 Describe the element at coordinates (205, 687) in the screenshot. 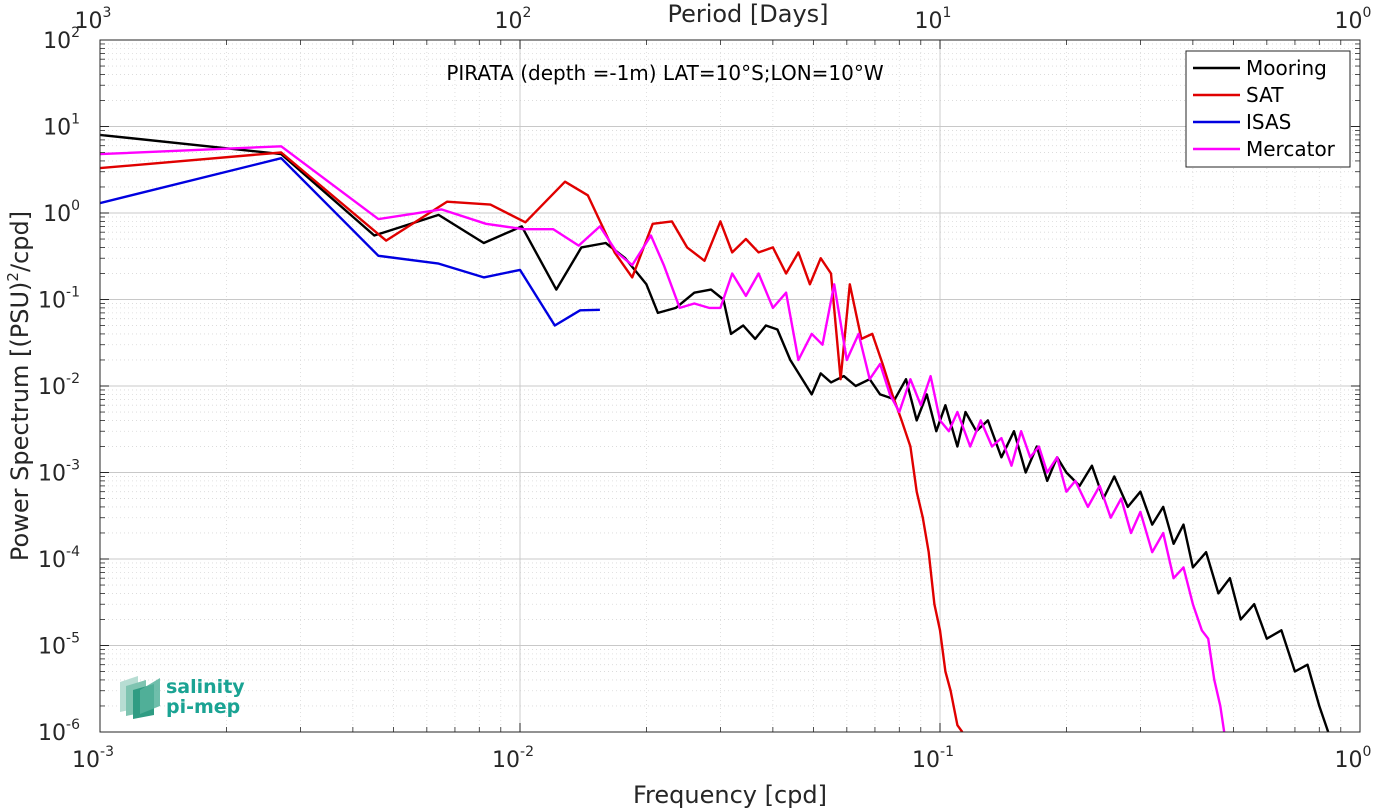

I see `logo-text-line1: salinity` at that location.